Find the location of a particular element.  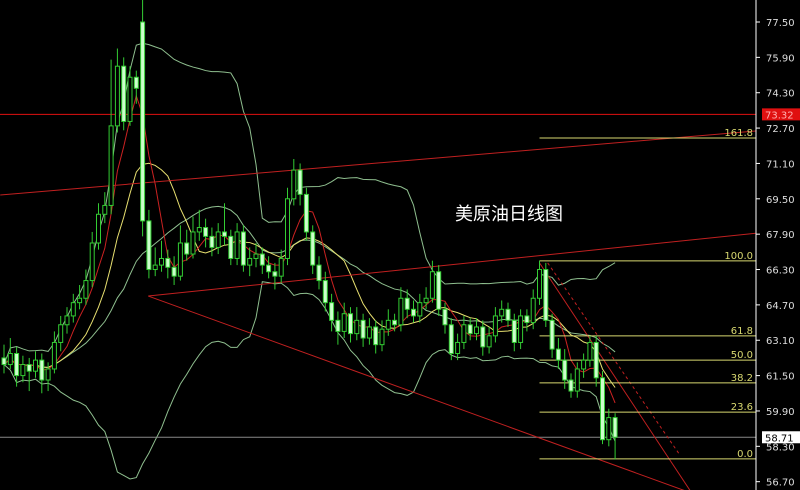

price-axis-label: 58.30 is located at coordinates (780, 447).